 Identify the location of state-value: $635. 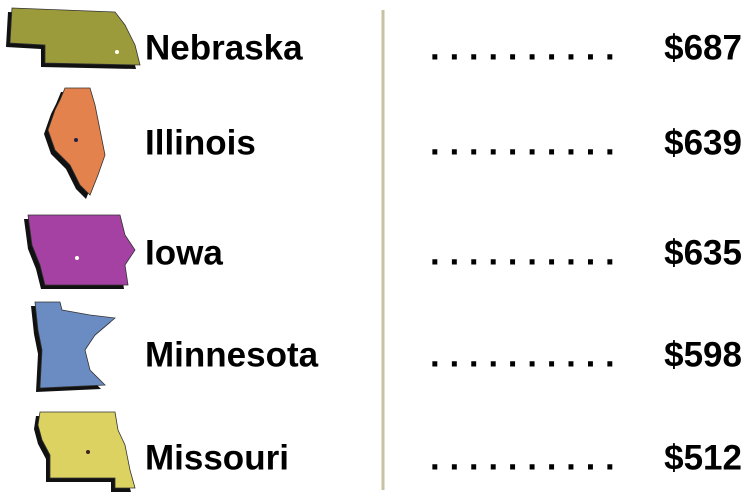
(703, 252).